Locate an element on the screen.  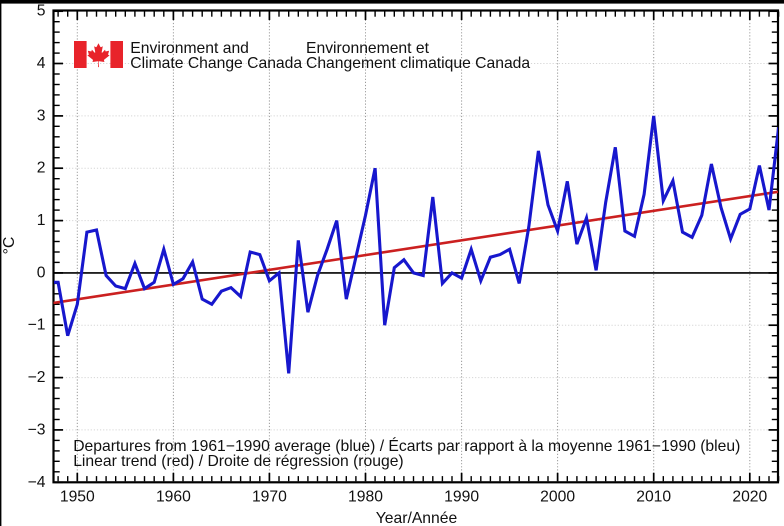
svg-text: 3 is located at coordinates (41, 115).